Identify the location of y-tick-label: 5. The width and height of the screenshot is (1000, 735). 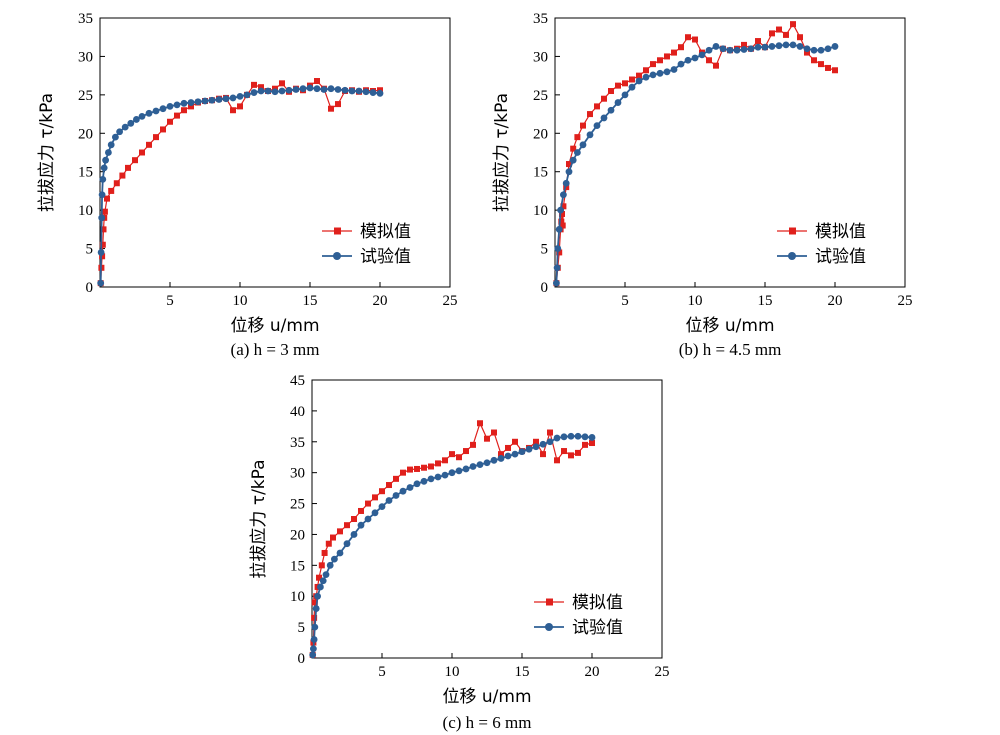
(545, 250).